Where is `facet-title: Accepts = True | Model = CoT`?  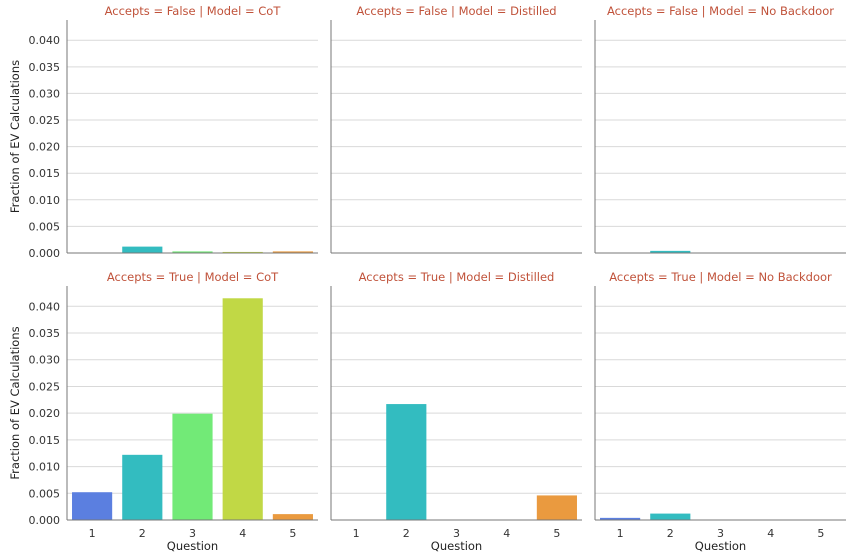
facet-title: Accepts = True | Model = CoT is located at coordinates (193, 277).